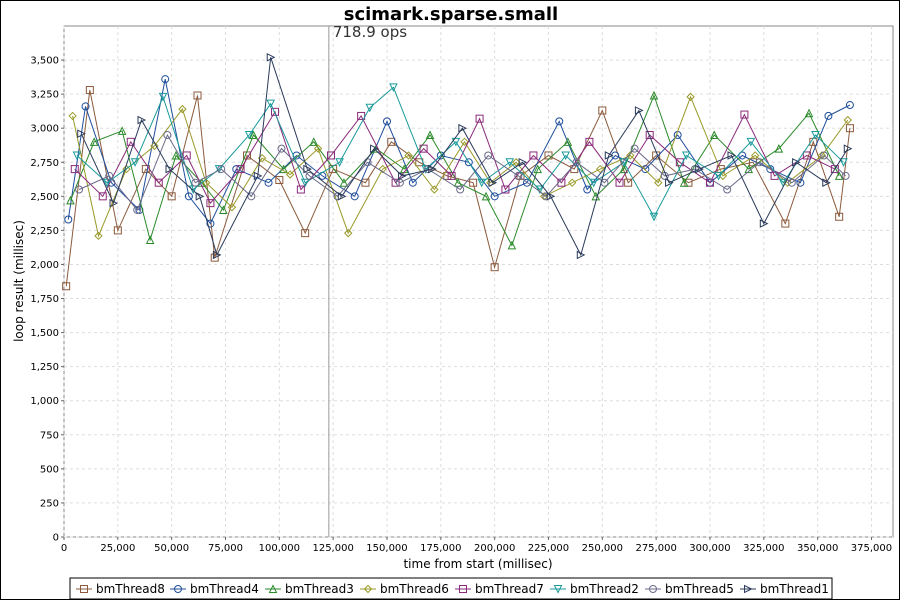 The height and width of the screenshot is (603, 900). What do you see at coordinates (214, 589) in the screenshot?
I see `legend-item: bmThread4` at bounding box center [214, 589].